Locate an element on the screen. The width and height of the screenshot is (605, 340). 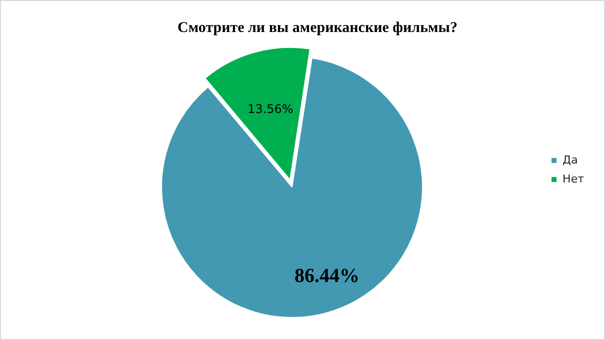
legend-label: Да is located at coordinates (570, 159).